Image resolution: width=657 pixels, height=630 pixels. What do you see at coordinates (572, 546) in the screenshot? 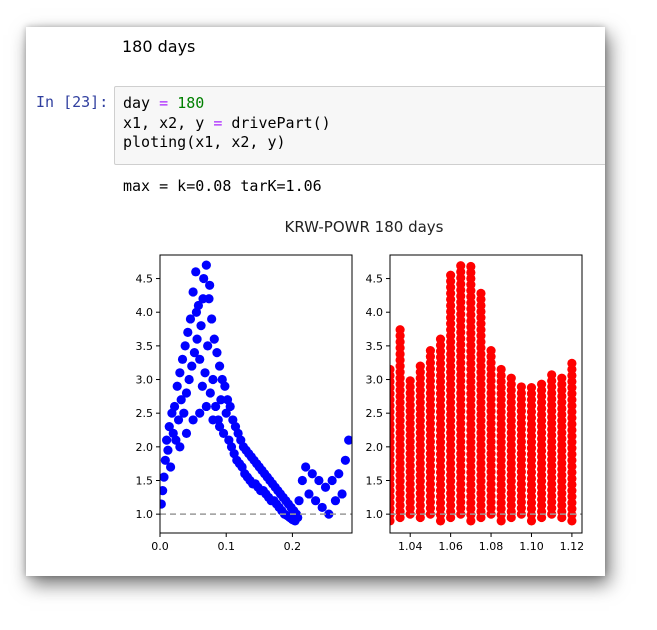
I see `x-tick-label: 1.12` at bounding box center [572, 546].